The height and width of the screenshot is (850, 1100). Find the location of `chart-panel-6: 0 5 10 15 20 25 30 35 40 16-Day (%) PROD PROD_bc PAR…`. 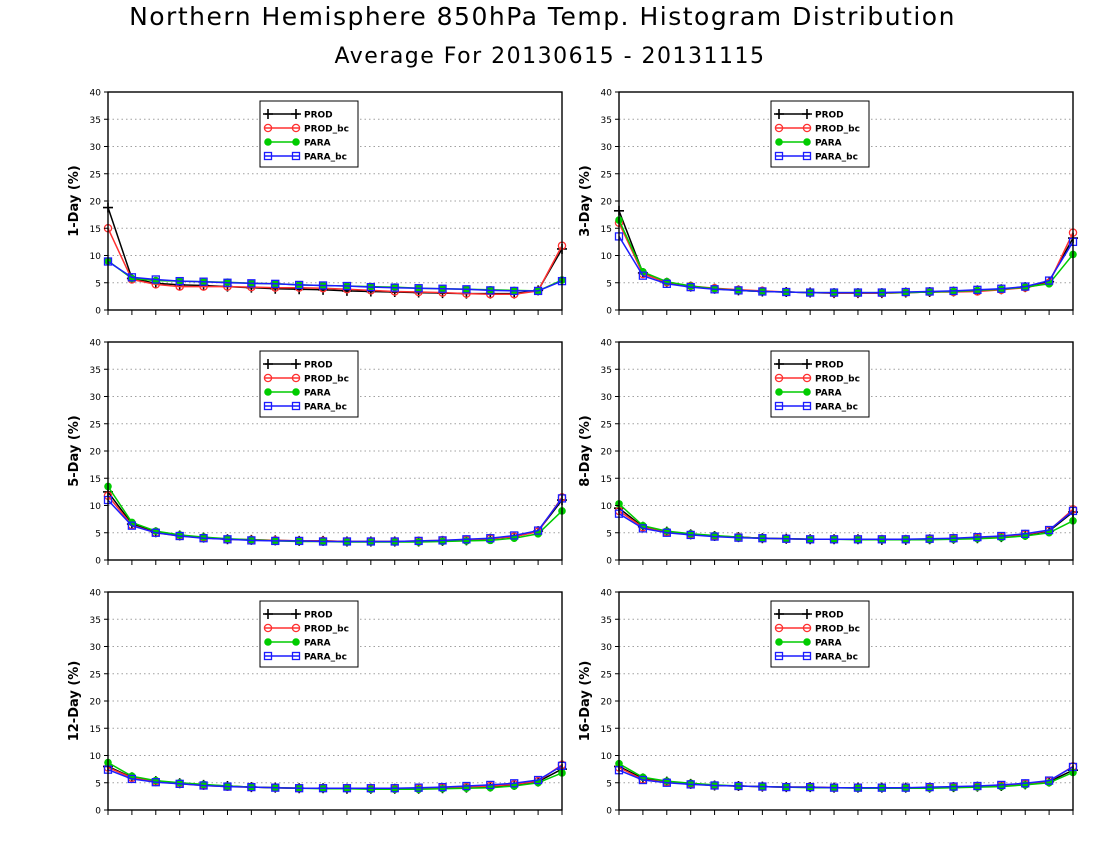

chart-panel-6: 0 5 10 15 20 25 30 35 40 16-Day (%) PROD PROD_bc PAR… is located at coordinates (828, 703).